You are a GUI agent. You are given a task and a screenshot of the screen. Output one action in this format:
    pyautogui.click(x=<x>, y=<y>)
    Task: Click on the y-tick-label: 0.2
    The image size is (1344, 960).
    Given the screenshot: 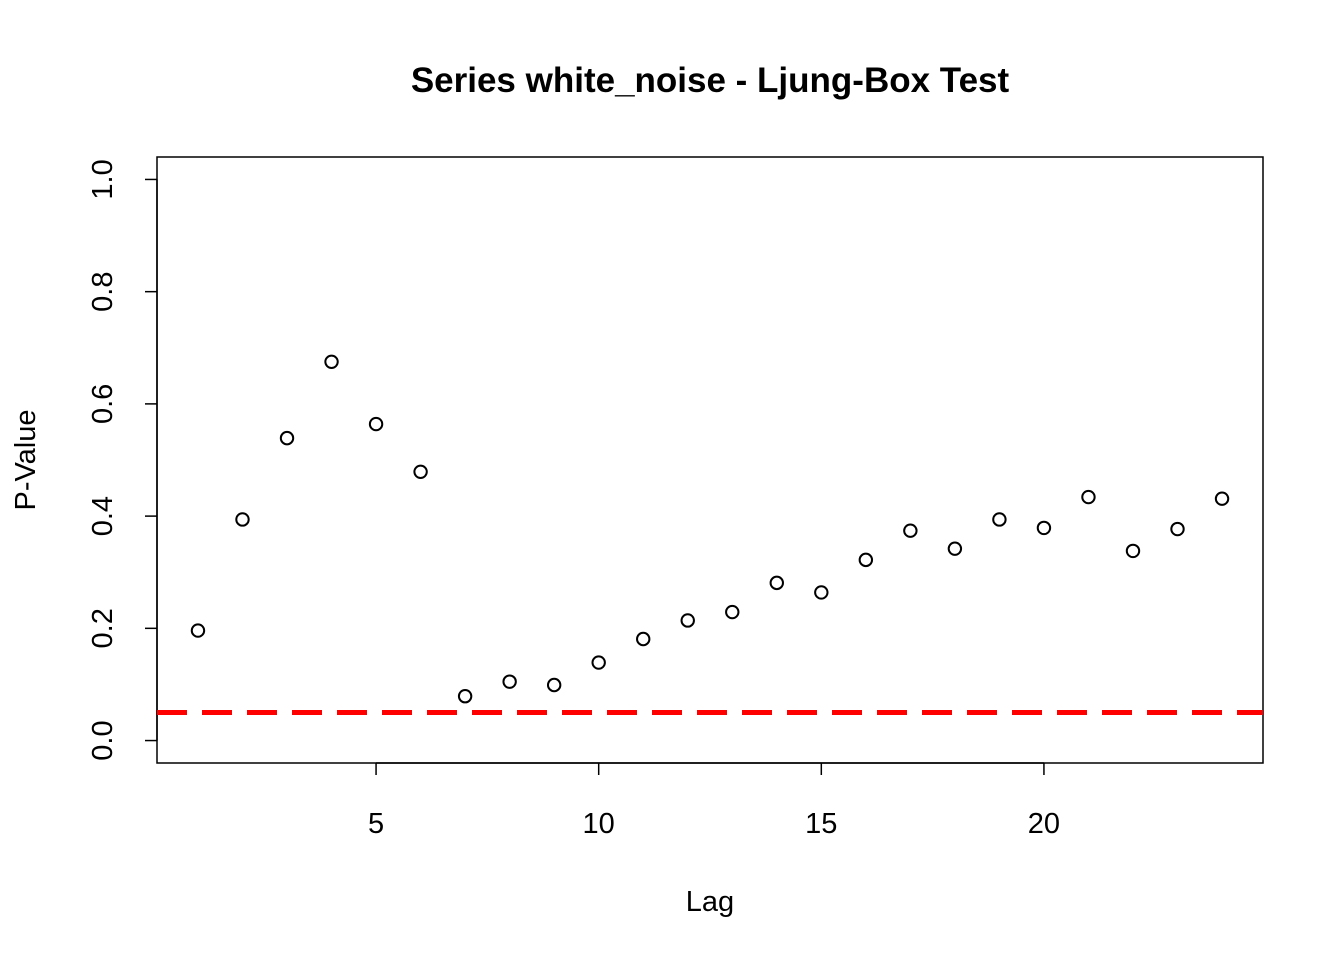 What is the action you would take?
    pyautogui.click(x=103, y=628)
    